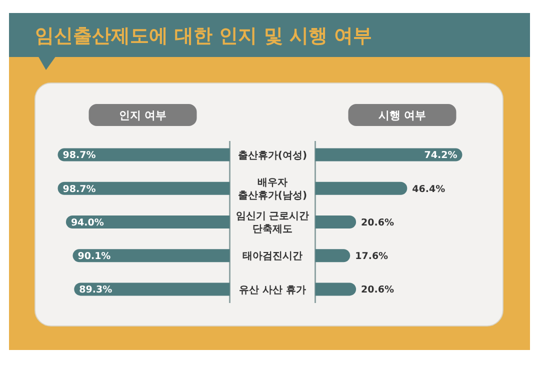 The image size is (540, 385). Describe the element at coordinates (87, 222) in the screenshot. I see `data-label: 94.0%` at that location.